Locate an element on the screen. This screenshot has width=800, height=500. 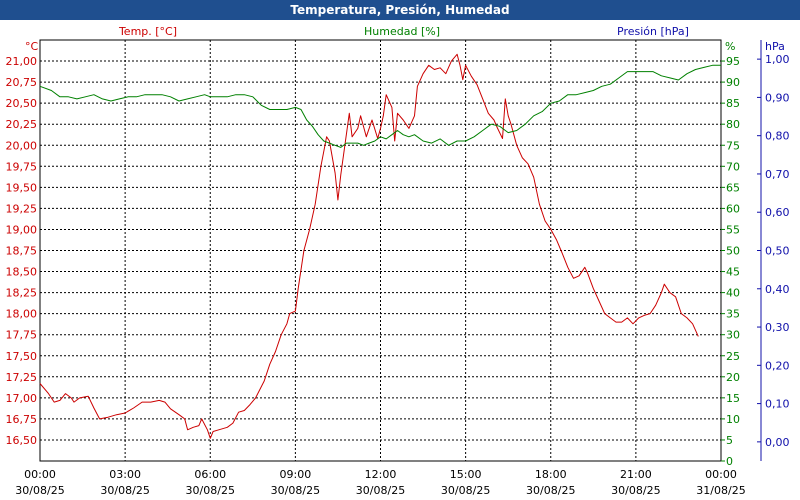
tick-label-temp: 20,25 is located at coordinates (22, 124).